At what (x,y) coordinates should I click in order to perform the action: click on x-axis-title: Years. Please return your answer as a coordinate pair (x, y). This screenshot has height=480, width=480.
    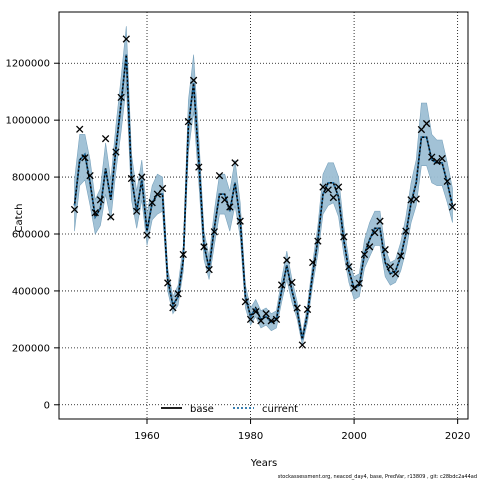
    Looking at the image, I should click on (263, 463).